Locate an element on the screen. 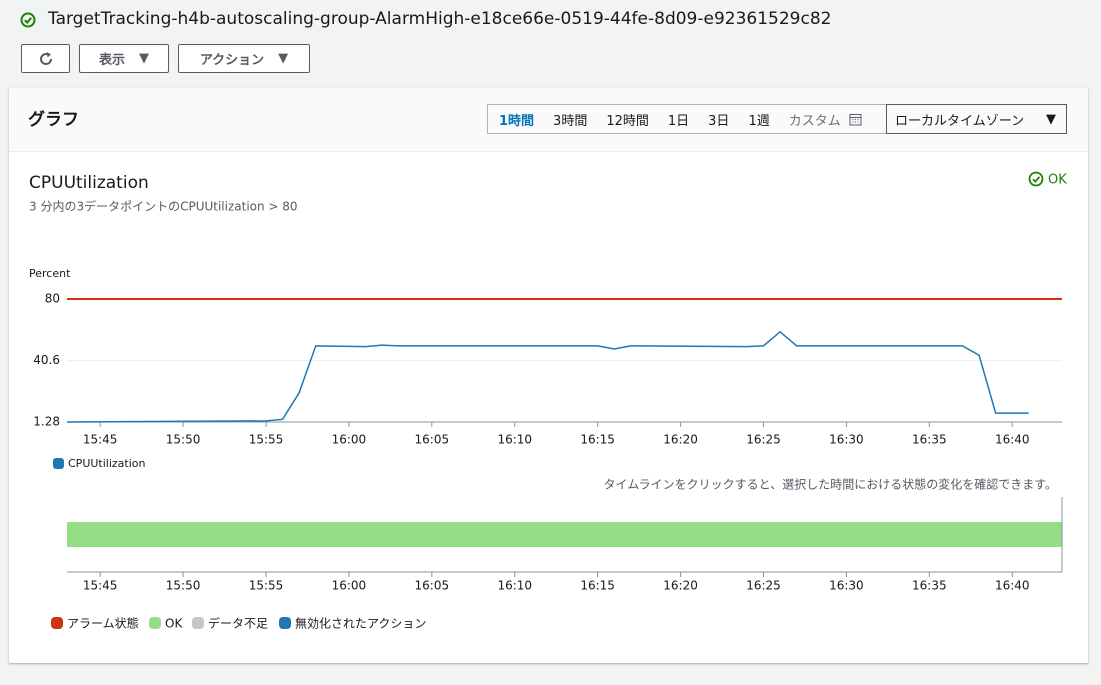 This screenshot has height=685, width=1101. range-option: 3時間 is located at coordinates (570, 121).